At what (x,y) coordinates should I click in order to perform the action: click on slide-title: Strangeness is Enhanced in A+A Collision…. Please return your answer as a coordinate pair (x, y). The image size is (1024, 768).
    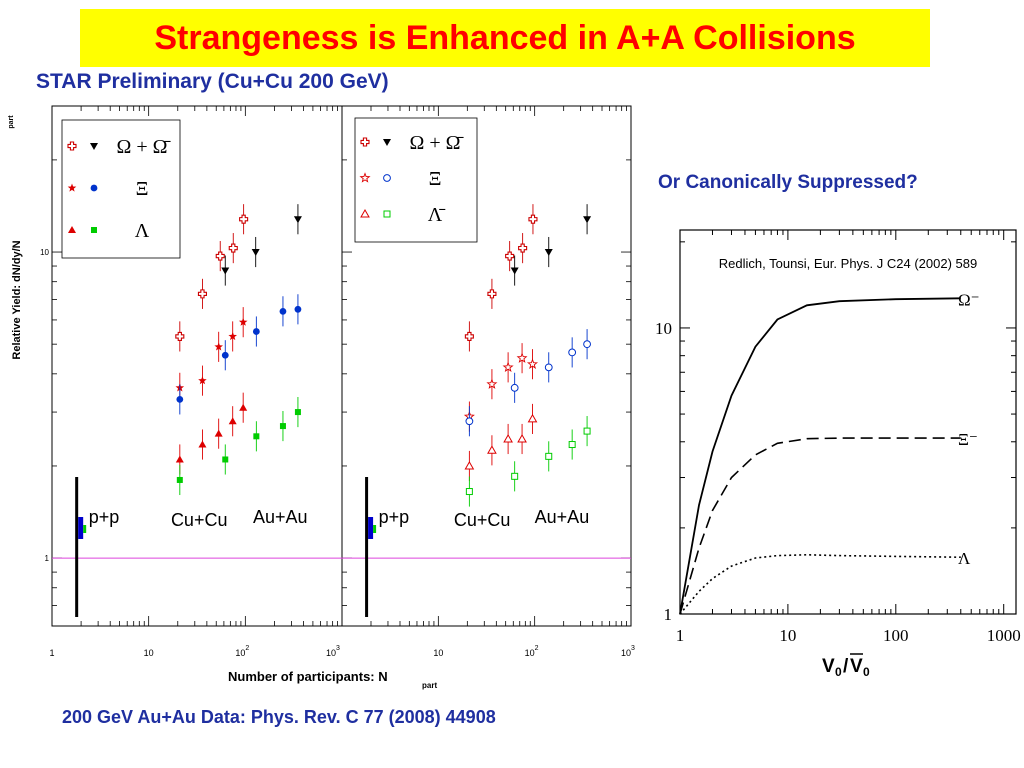
    Looking at the image, I should click on (505, 38).